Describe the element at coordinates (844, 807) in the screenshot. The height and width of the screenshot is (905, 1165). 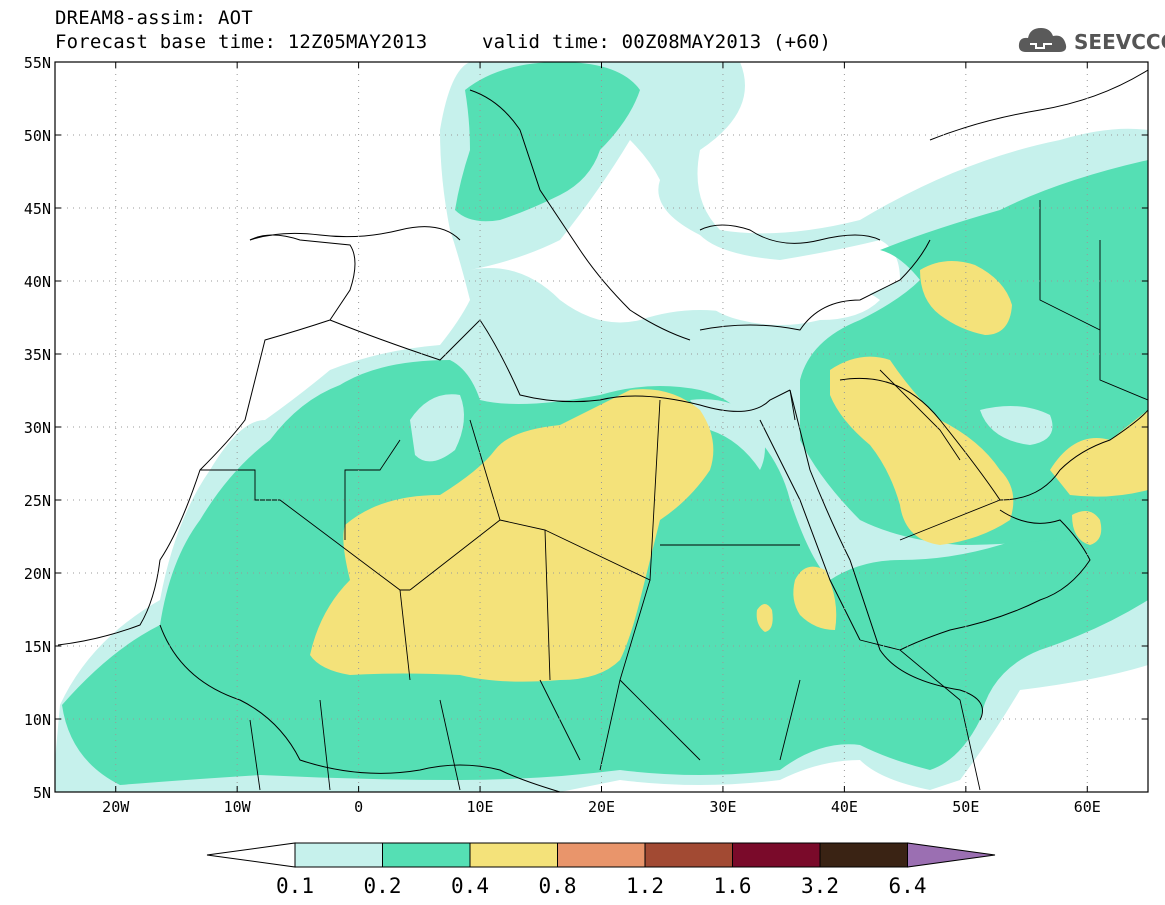
I see `lon-label: 40E` at that location.